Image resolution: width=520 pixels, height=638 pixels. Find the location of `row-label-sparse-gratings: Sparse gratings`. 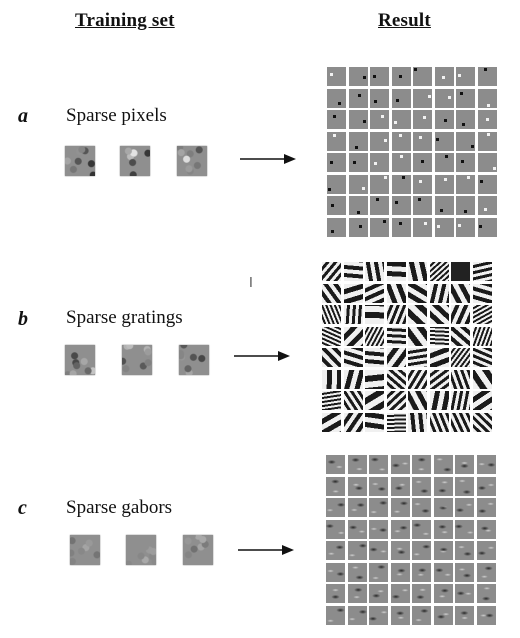

row-label-sparse-gratings: Sparse gratings is located at coordinates (124, 317).